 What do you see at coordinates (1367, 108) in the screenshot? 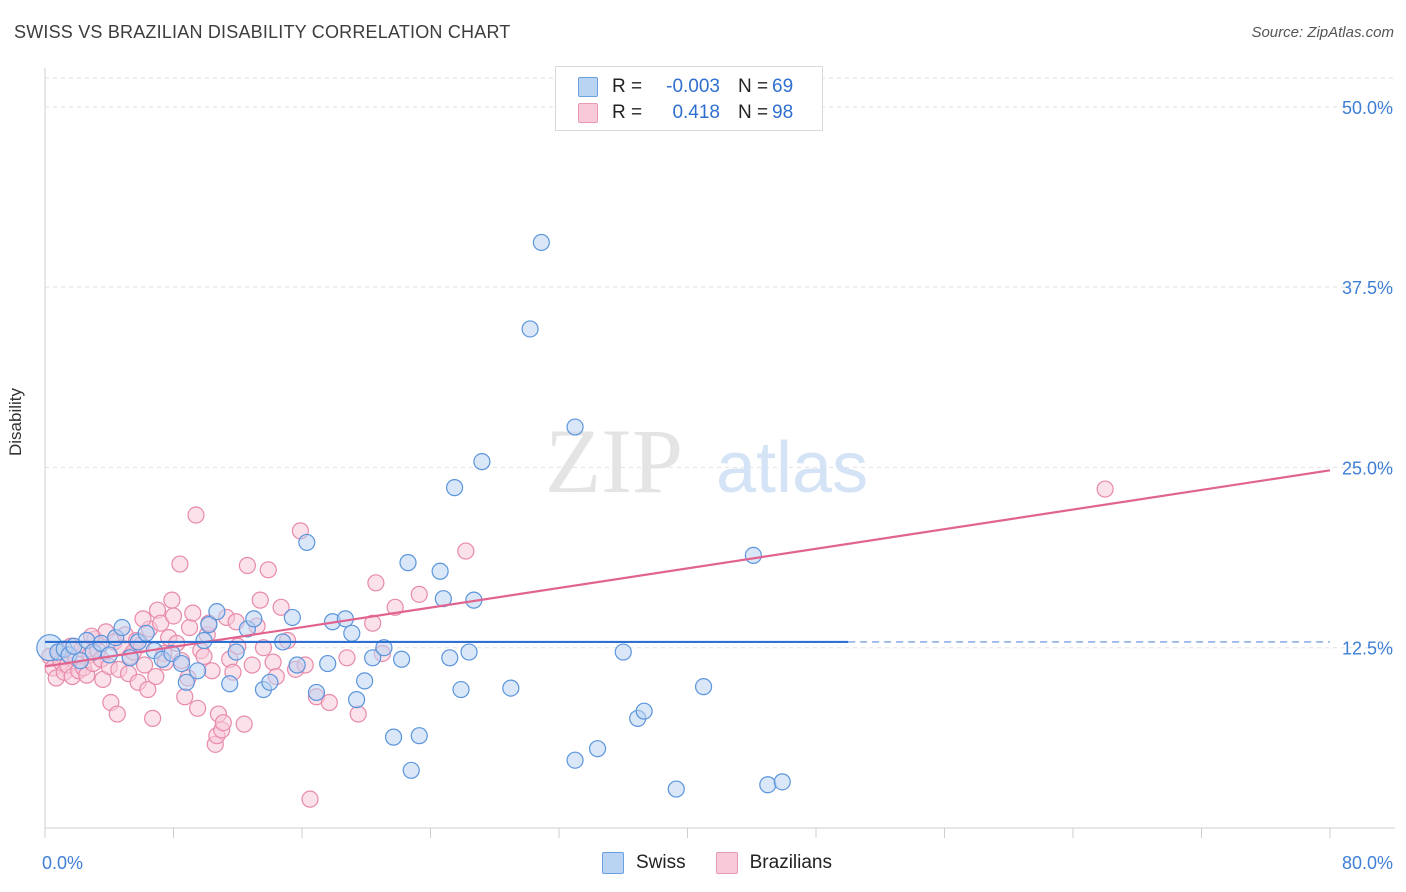
I see `y-tick-label: 50.0%` at bounding box center [1367, 108].